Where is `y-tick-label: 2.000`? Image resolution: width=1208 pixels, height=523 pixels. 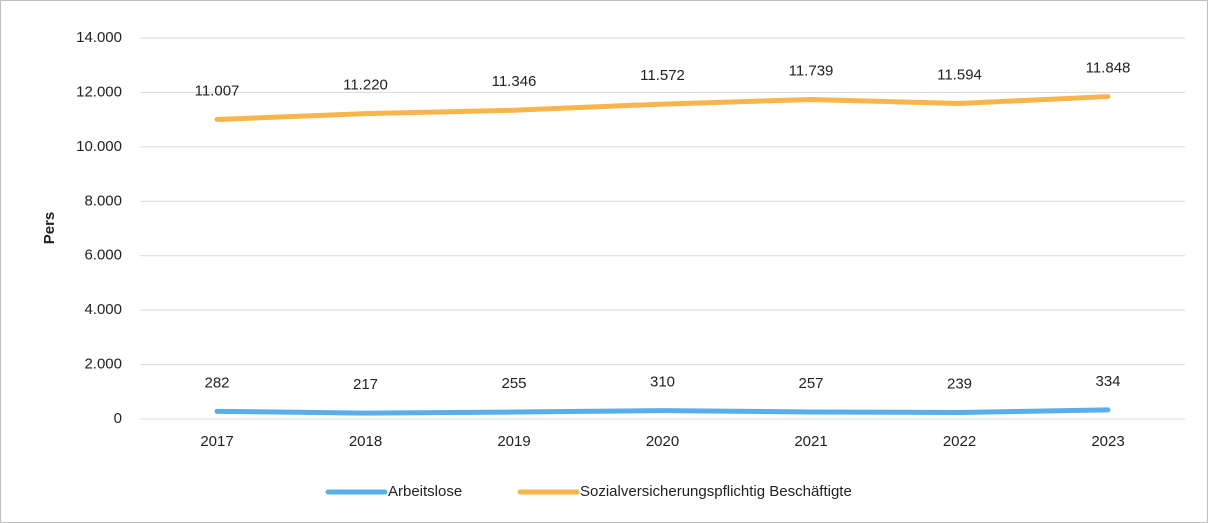
y-tick-label: 2.000 is located at coordinates (103, 364).